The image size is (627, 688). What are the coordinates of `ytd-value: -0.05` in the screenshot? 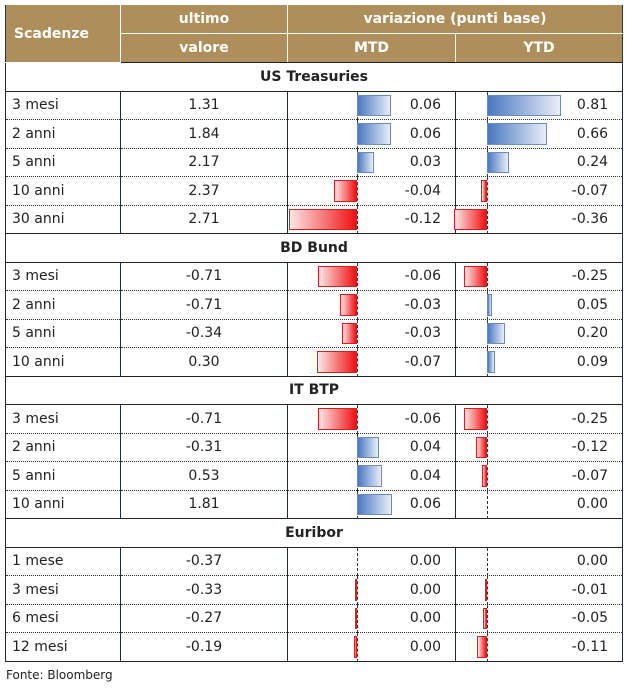 It's located at (590, 618).